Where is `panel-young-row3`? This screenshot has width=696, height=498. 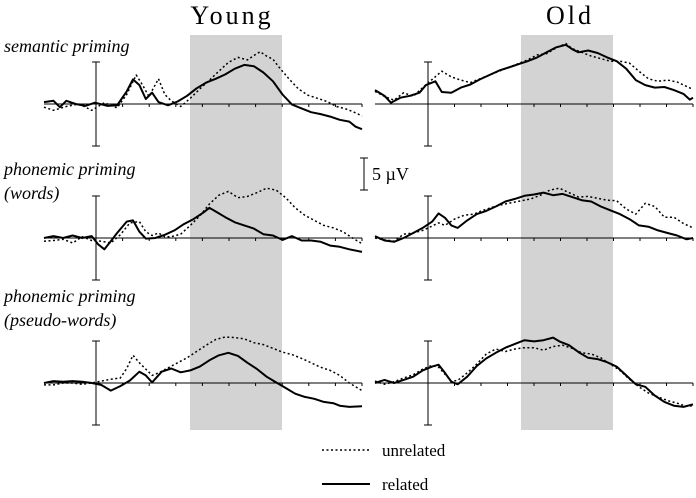
panel-young-row3 is located at coordinates (203, 381).